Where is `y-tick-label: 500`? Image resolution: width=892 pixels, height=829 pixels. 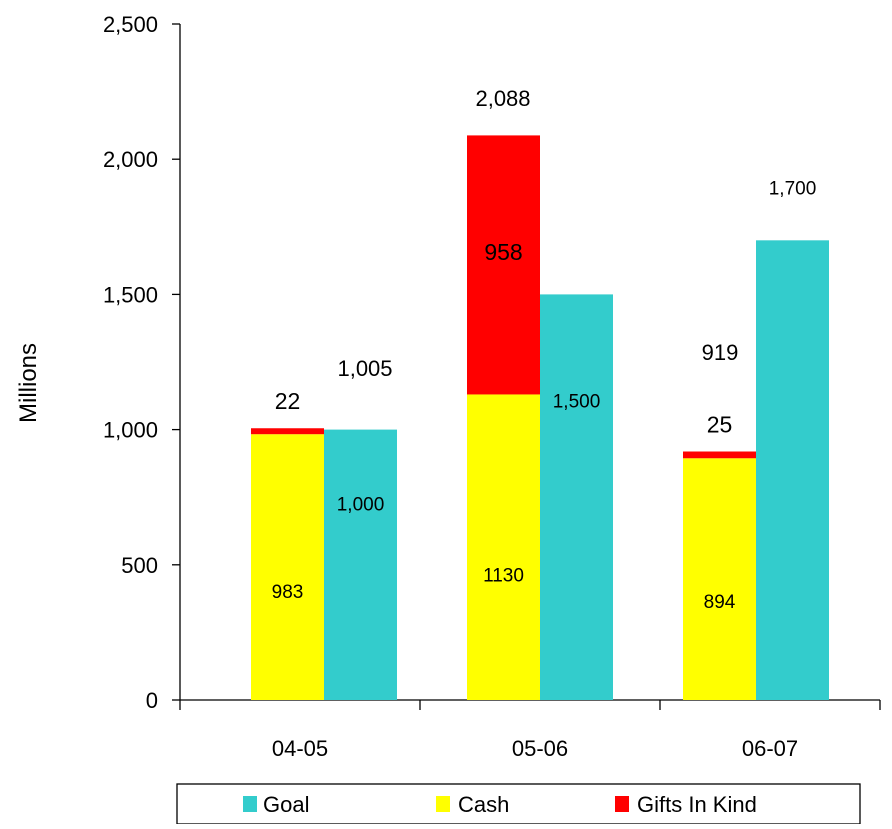
y-tick-label: 500 is located at coordinates (139, 565).